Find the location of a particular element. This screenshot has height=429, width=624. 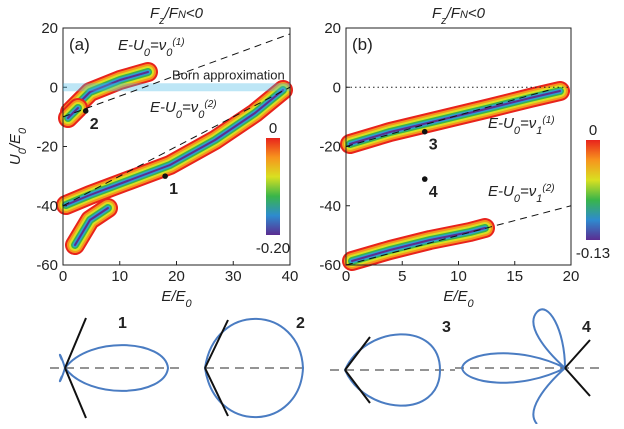

x-tick-label: 40 is located at coordinates (290, 276).